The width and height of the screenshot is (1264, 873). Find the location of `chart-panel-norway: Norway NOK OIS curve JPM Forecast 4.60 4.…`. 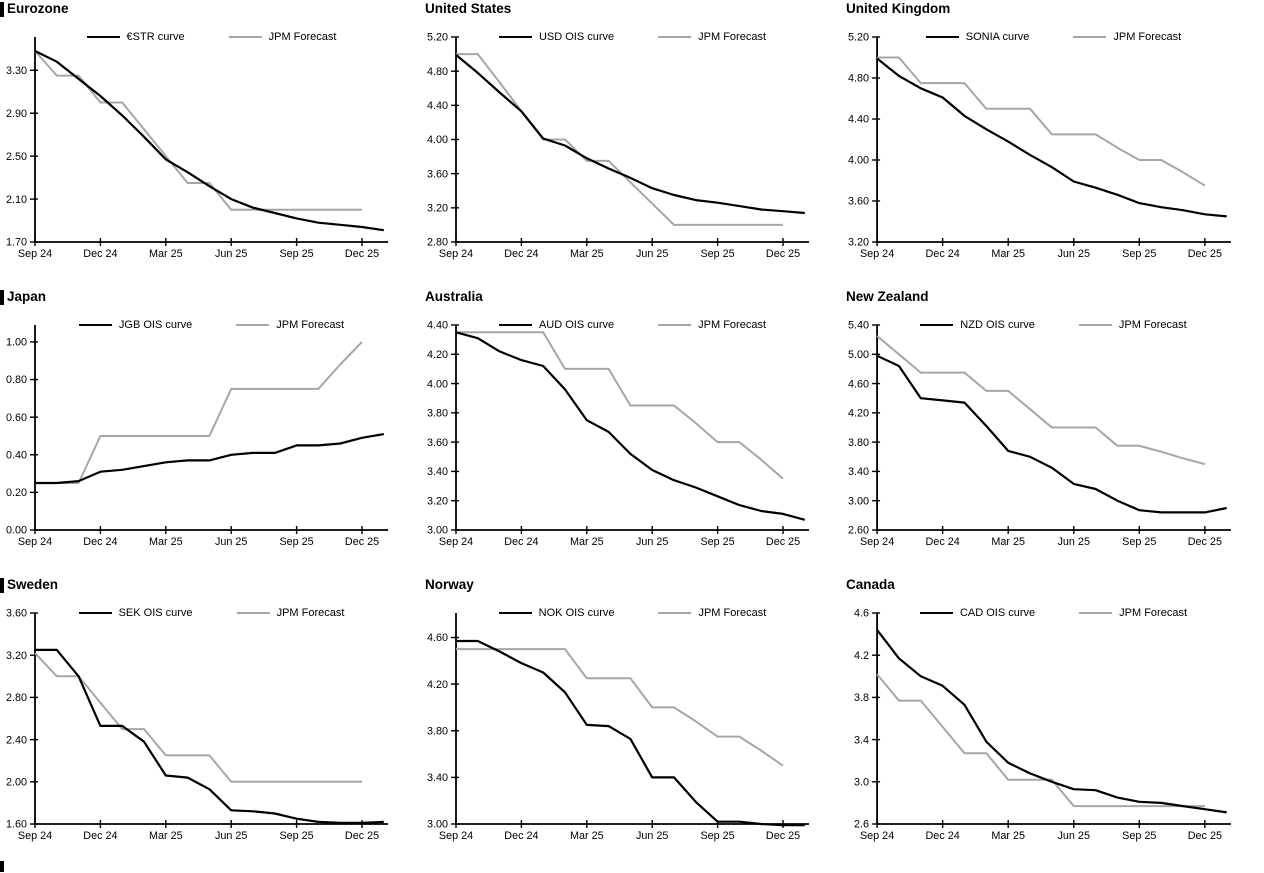

chart-panel-norway: Norway NOK OIS curve JPM Forecast 4.60 4.… is located at coordinates (631, 724).